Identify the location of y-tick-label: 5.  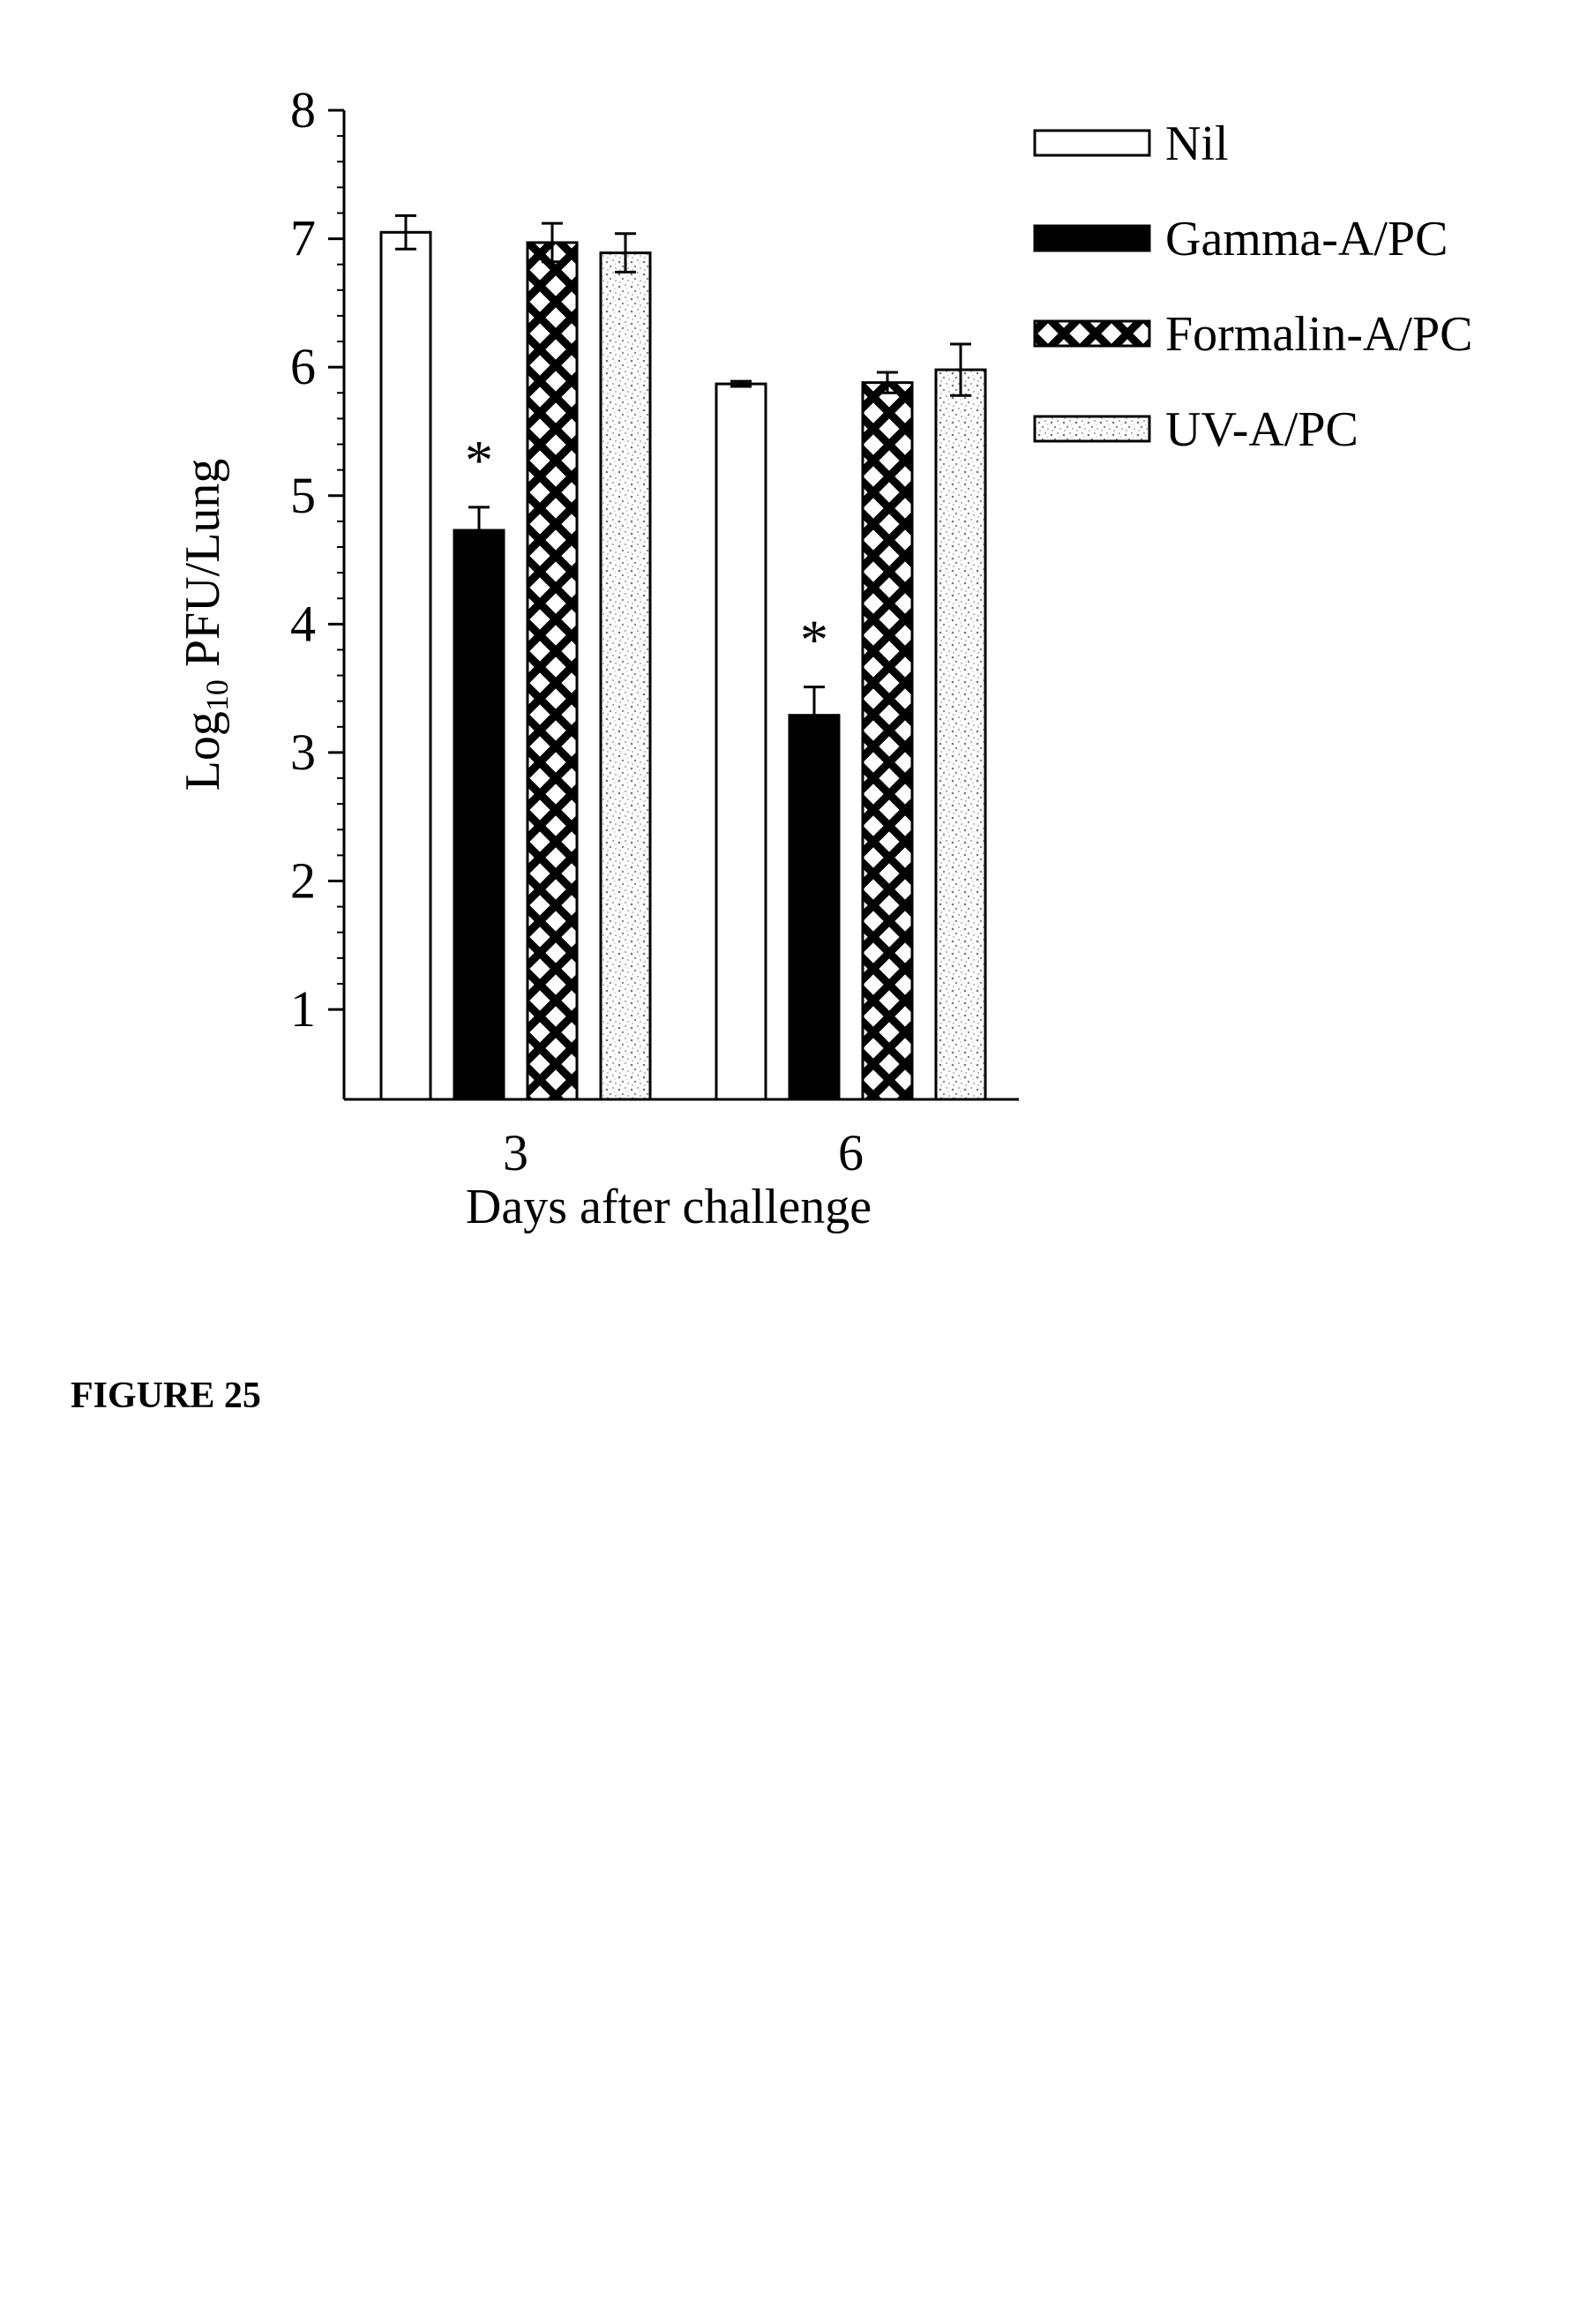
(303, 495).